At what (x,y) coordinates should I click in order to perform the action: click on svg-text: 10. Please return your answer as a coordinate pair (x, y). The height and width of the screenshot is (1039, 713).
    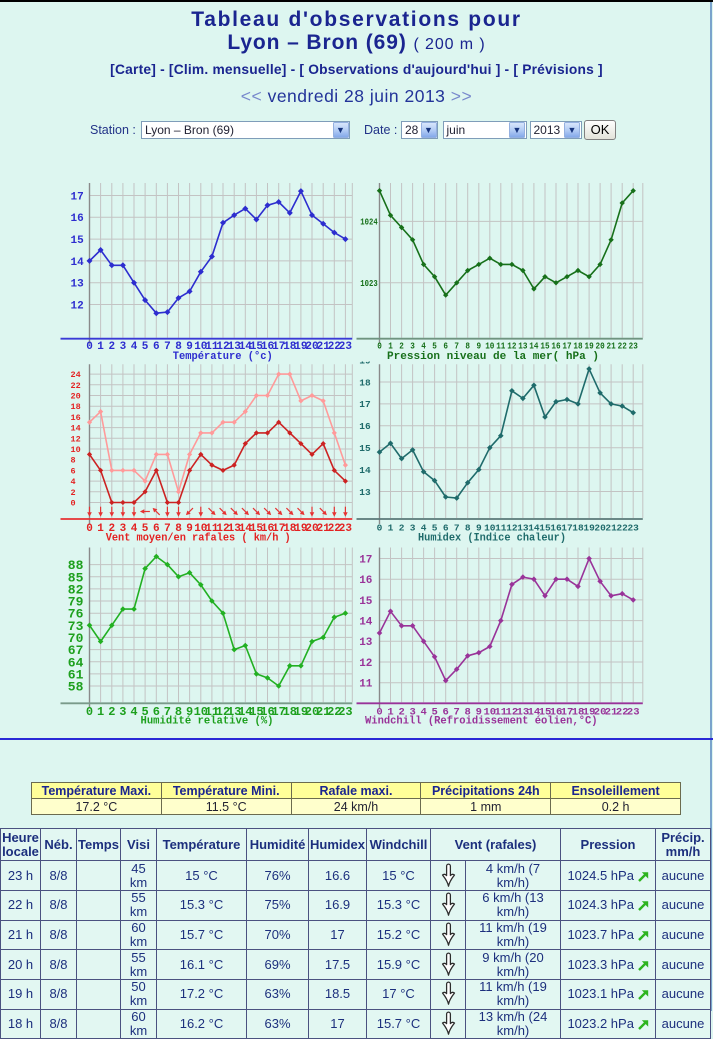
    Looking at the image, I should click on (490, 527).